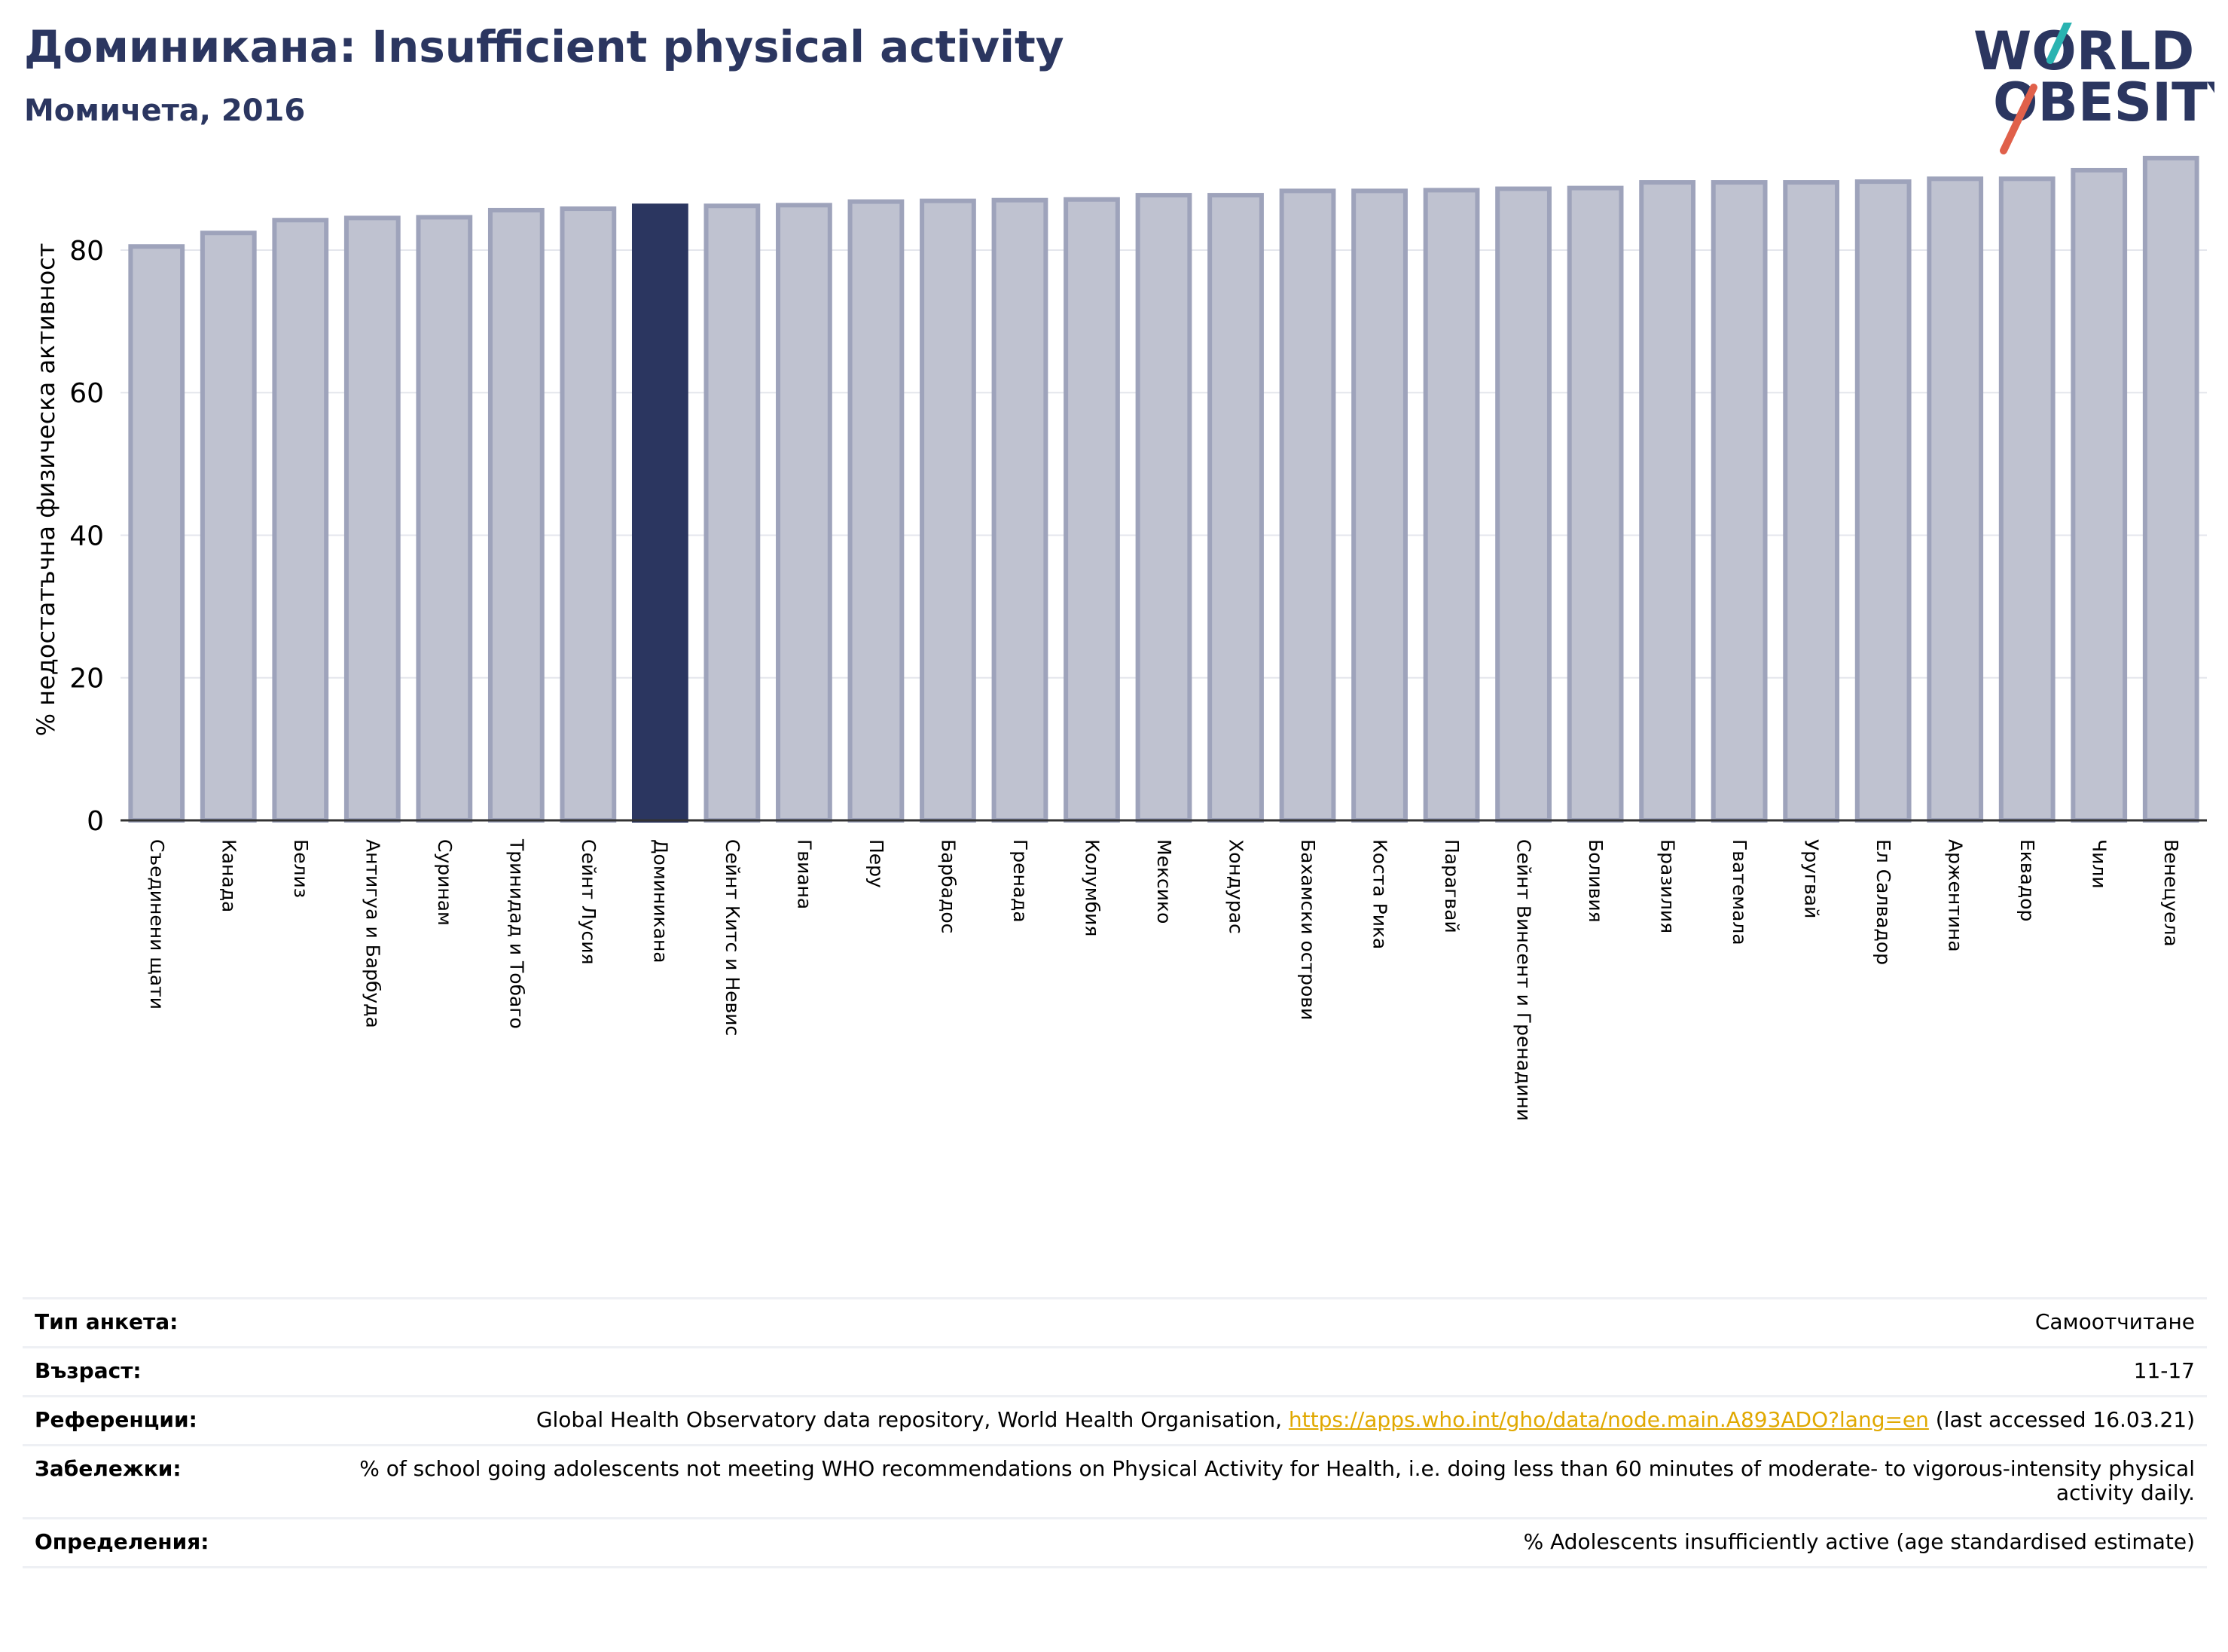 The width and height of the screenshot is (2228, 1652). Describe the element at coordinates (229, 875) in the screenshot. I see `x-tick-label: Канада` at that location.